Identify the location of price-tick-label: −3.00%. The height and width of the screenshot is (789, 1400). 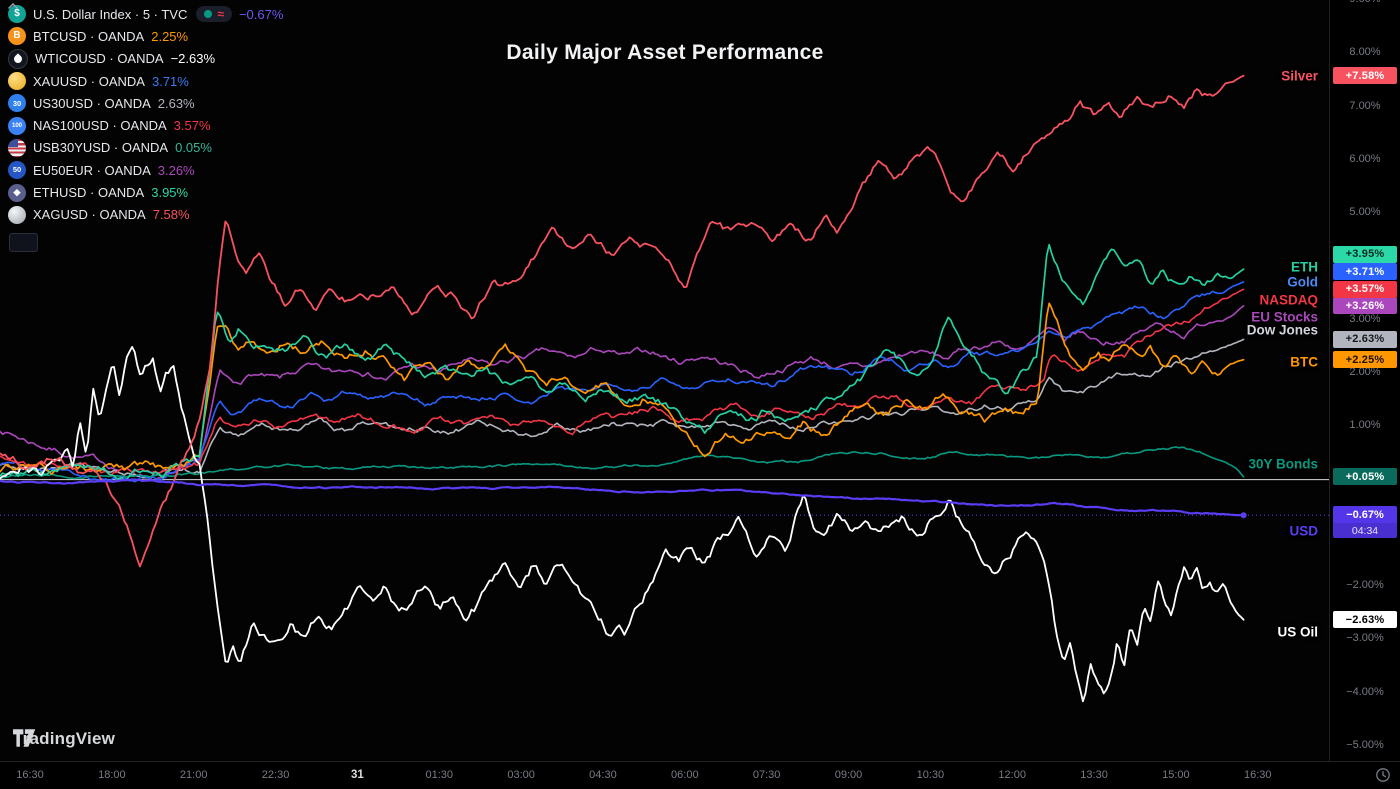
(1365, 638).